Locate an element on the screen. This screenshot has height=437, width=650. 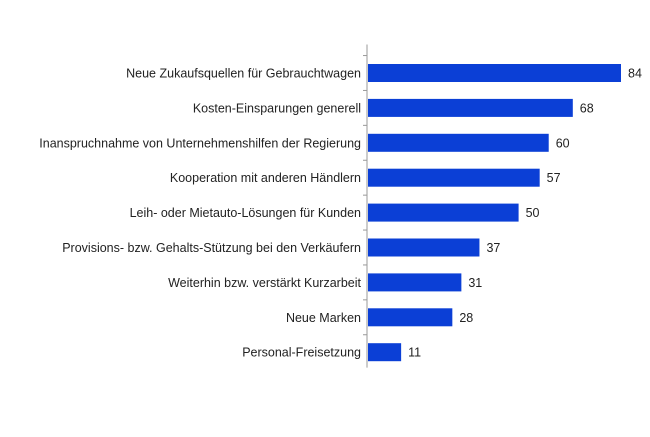
category-label: Weiterhin bzw. verstärkt Kurzarbeit is located at coordinates (264, 283).